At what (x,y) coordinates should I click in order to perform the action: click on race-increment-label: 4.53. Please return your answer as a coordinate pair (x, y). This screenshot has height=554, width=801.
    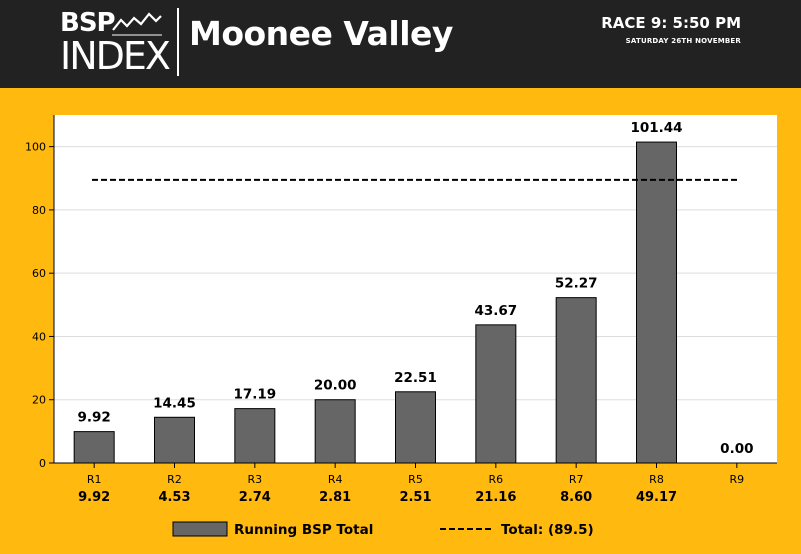
    Looking at the image, I should click on (174, 497).